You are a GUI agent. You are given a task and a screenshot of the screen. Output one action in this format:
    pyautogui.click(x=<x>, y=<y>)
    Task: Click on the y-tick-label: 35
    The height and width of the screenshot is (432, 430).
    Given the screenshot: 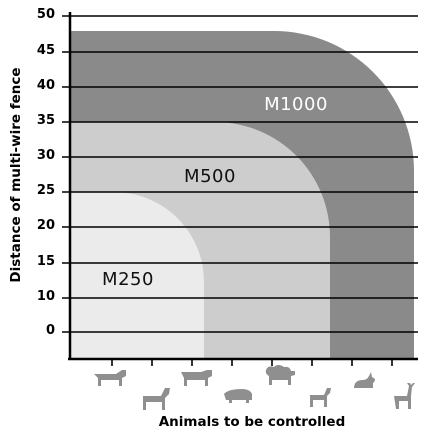 What is the action you would take?
    pyautogui.click(x=46, y=120)
    